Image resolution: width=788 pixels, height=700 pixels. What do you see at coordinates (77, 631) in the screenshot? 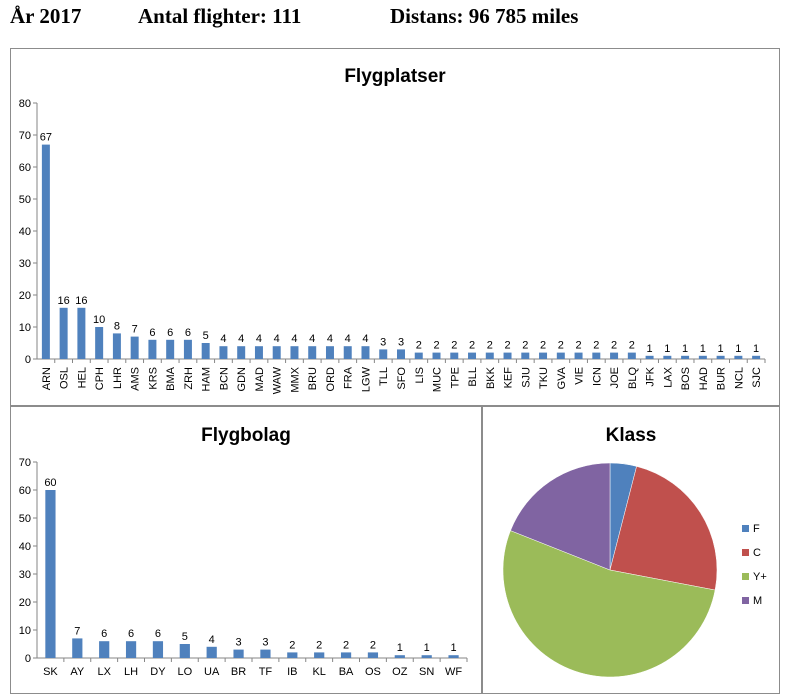
I see `airlines-data-label: 7` at bounding box center [77, 631].